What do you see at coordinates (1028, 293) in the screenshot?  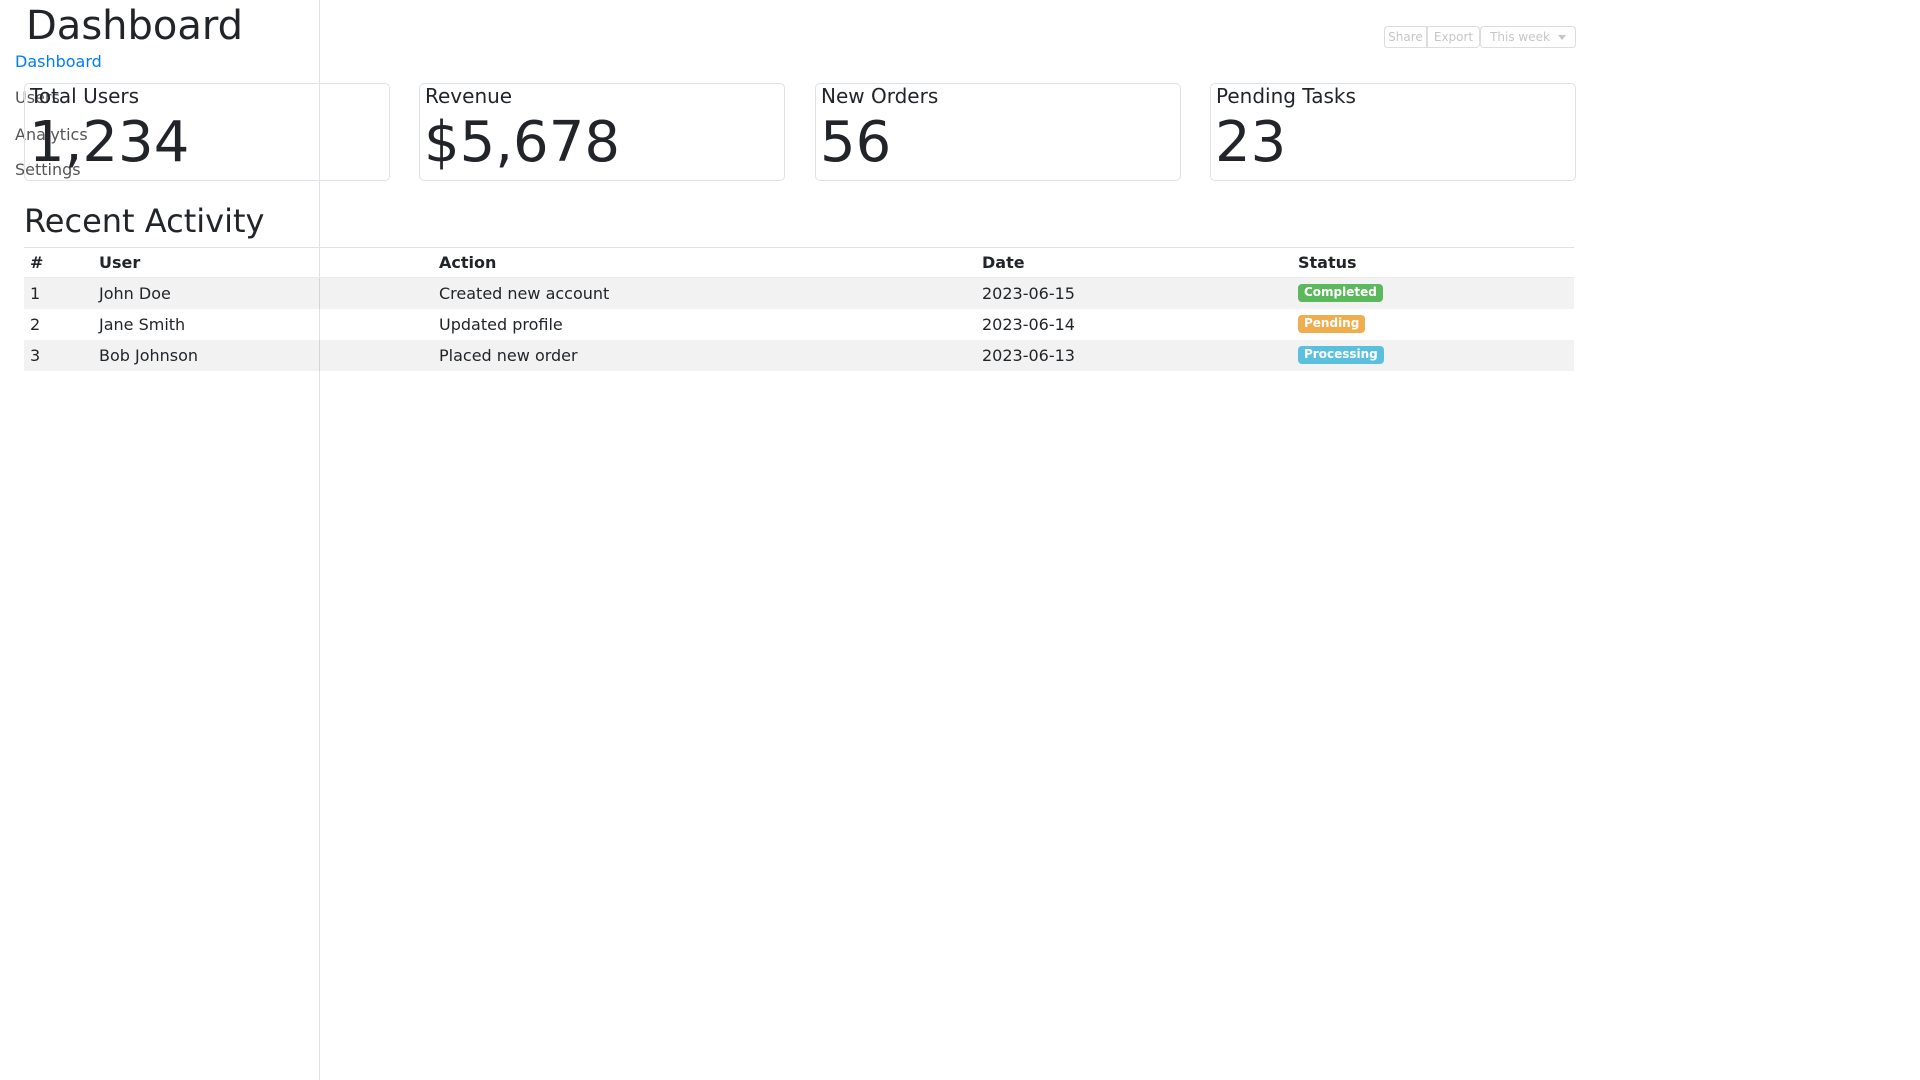 I see `cell-date: 2023-06-15` at bounding box center [1028, 293].